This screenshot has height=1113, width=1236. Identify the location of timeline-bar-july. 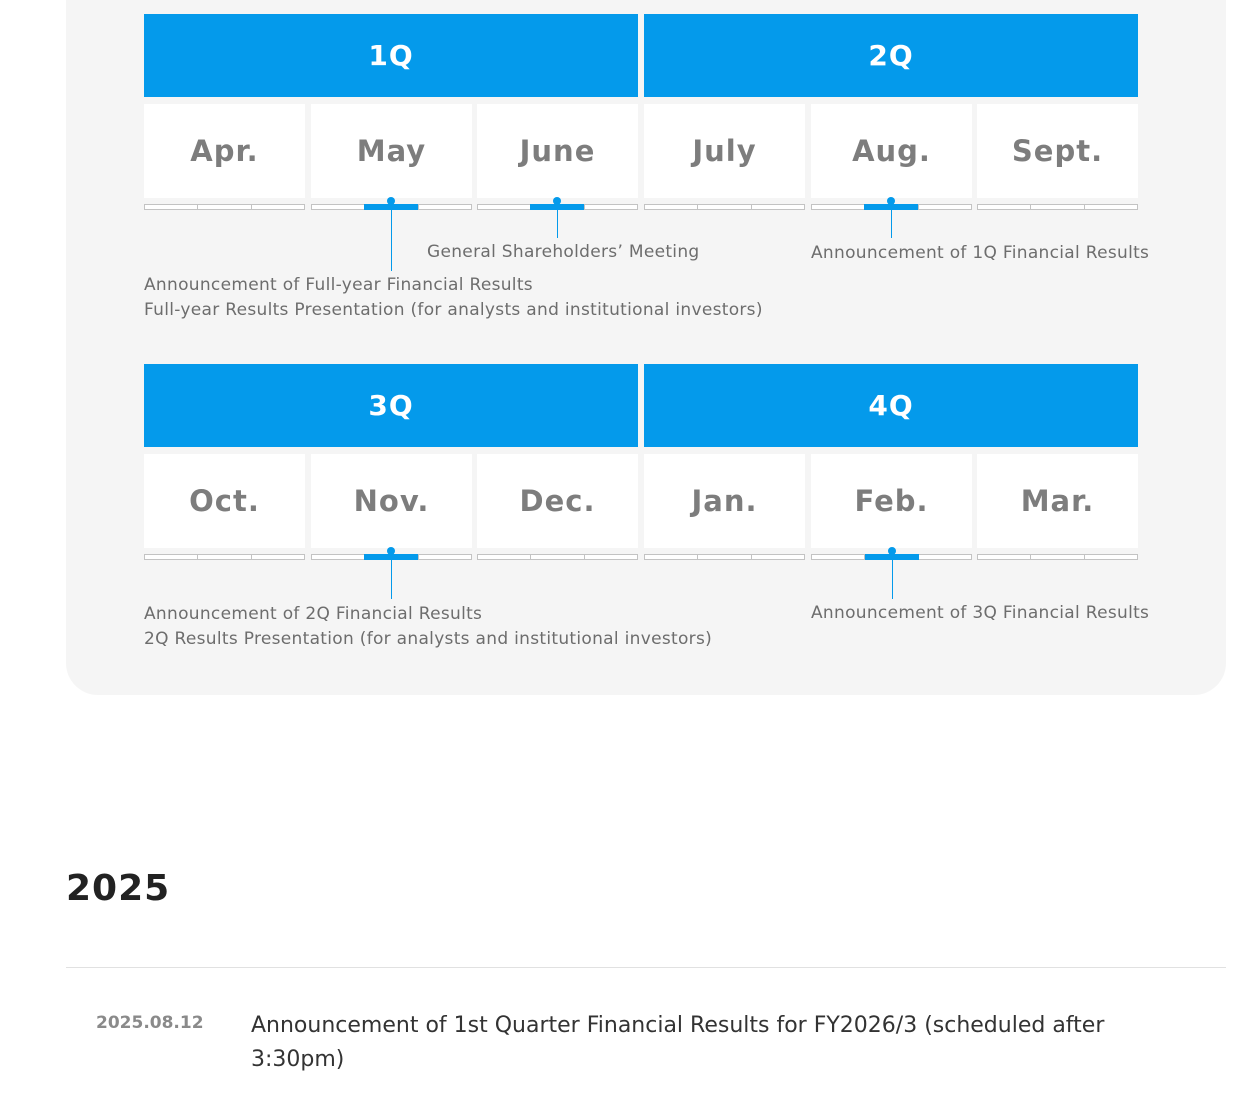
(724, 207).